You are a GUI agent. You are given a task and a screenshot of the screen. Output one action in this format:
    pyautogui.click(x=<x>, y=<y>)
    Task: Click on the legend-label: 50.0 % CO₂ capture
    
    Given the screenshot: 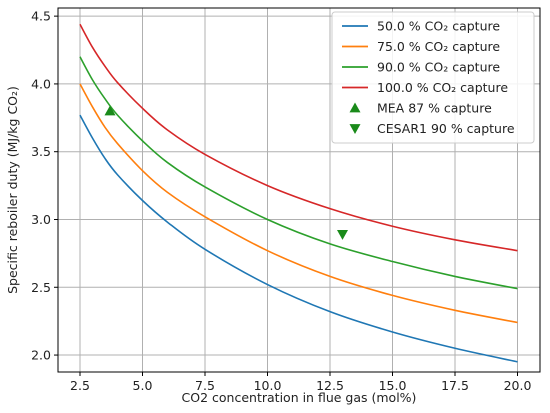 What is the action you would take?
    pyautogui.click(x=438, y=26)
    